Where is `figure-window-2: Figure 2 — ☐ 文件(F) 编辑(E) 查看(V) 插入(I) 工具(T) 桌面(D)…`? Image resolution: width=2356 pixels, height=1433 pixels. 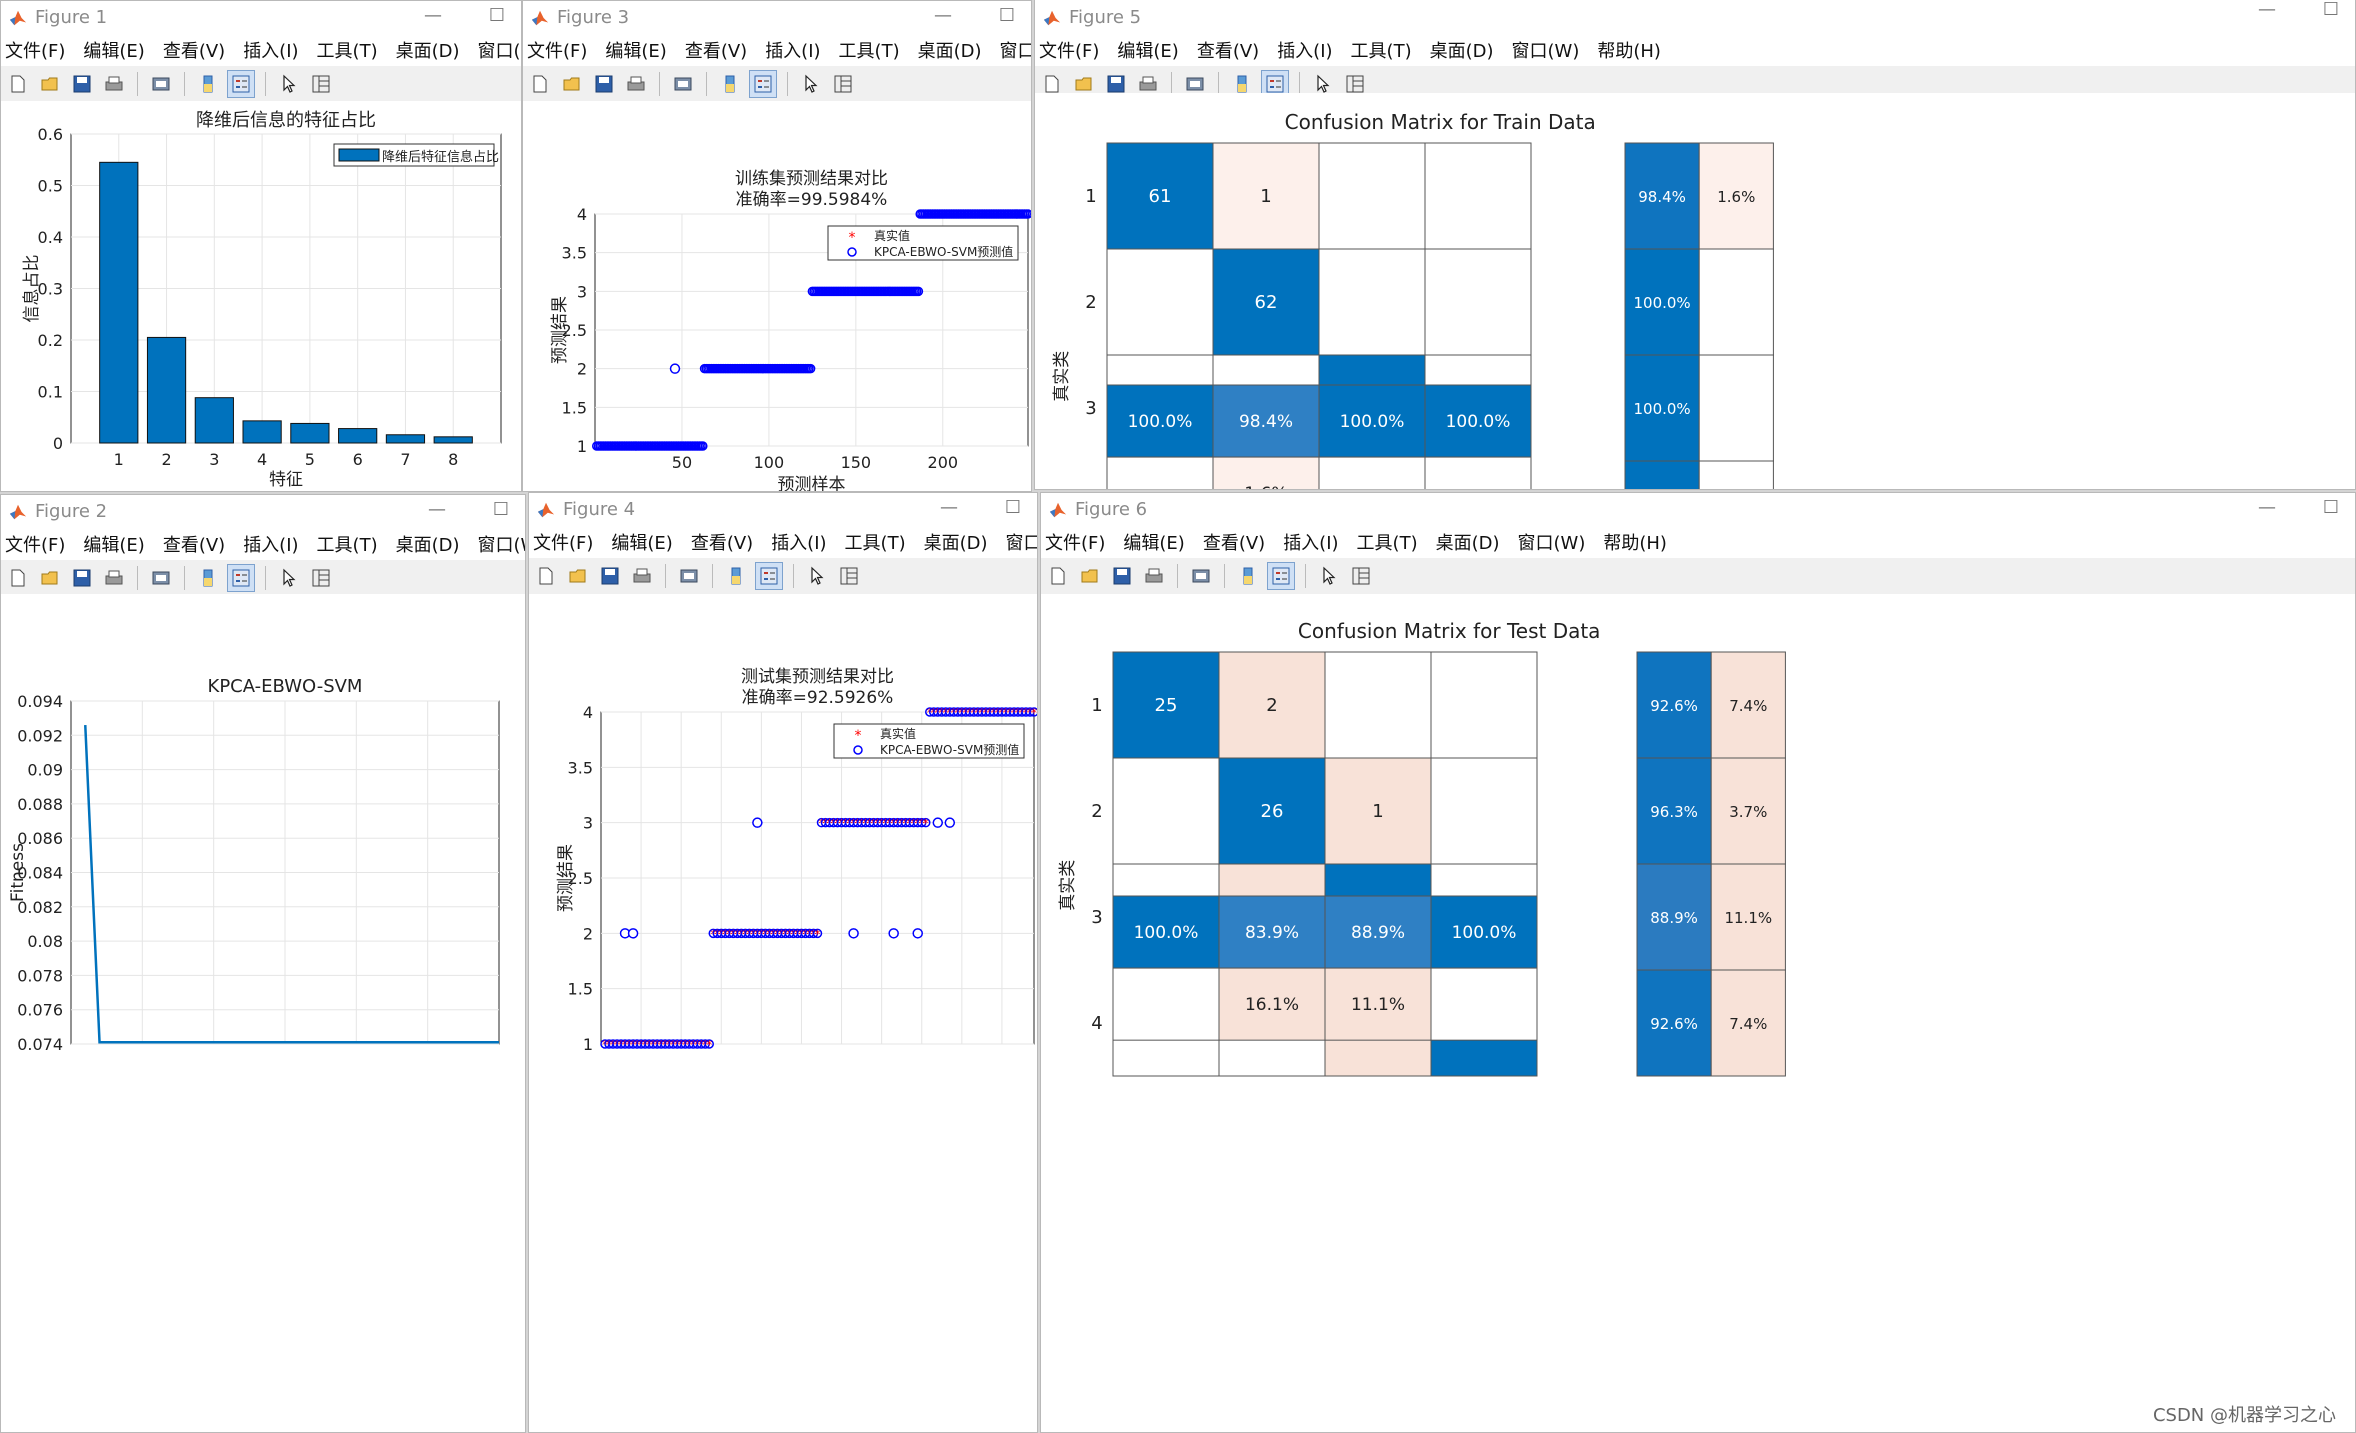 figure-window-2: Figure 2 — ☐ 文件(F) 编辑(E) 查看(V) 插入(I) 工具(T) 桌面(D)… is located at coordinates (263, 963).